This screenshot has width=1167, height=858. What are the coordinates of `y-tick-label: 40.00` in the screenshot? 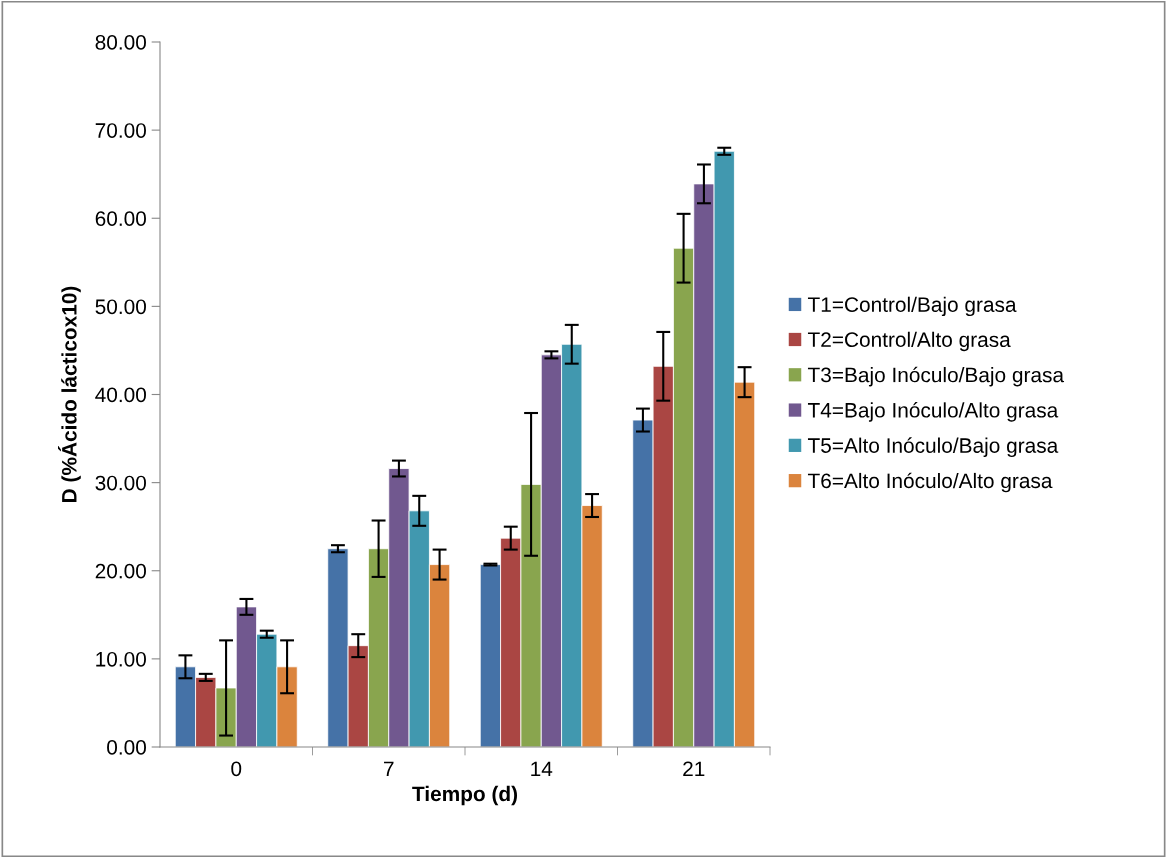 It's located at (120, 395).